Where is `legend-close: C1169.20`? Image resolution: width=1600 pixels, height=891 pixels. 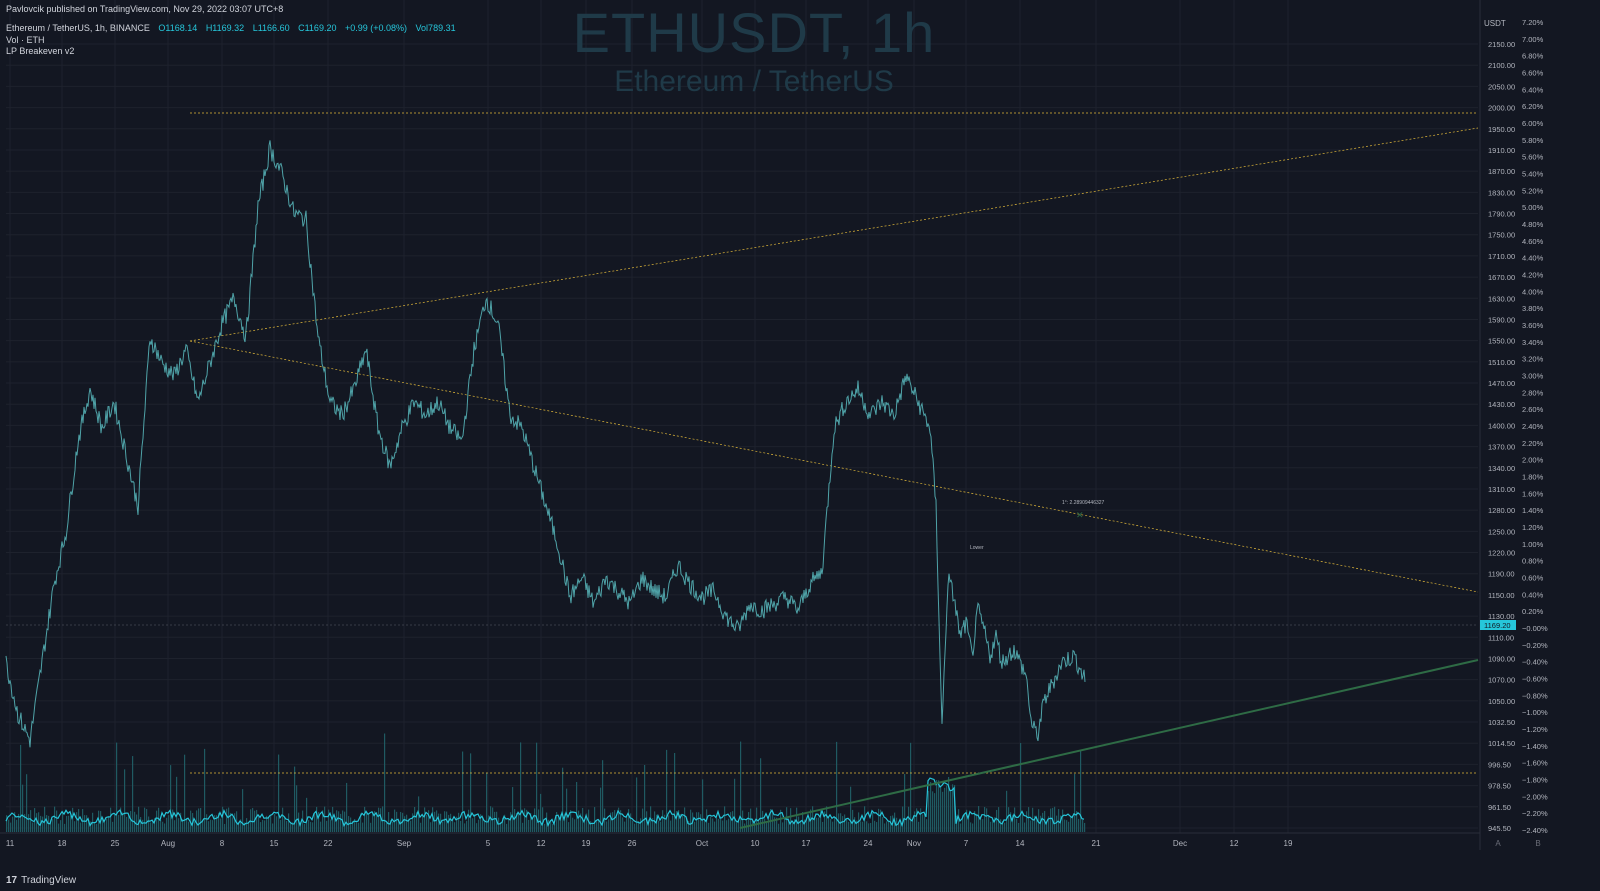
legend-close: C1169.20 is located at coordinates (317, 28).